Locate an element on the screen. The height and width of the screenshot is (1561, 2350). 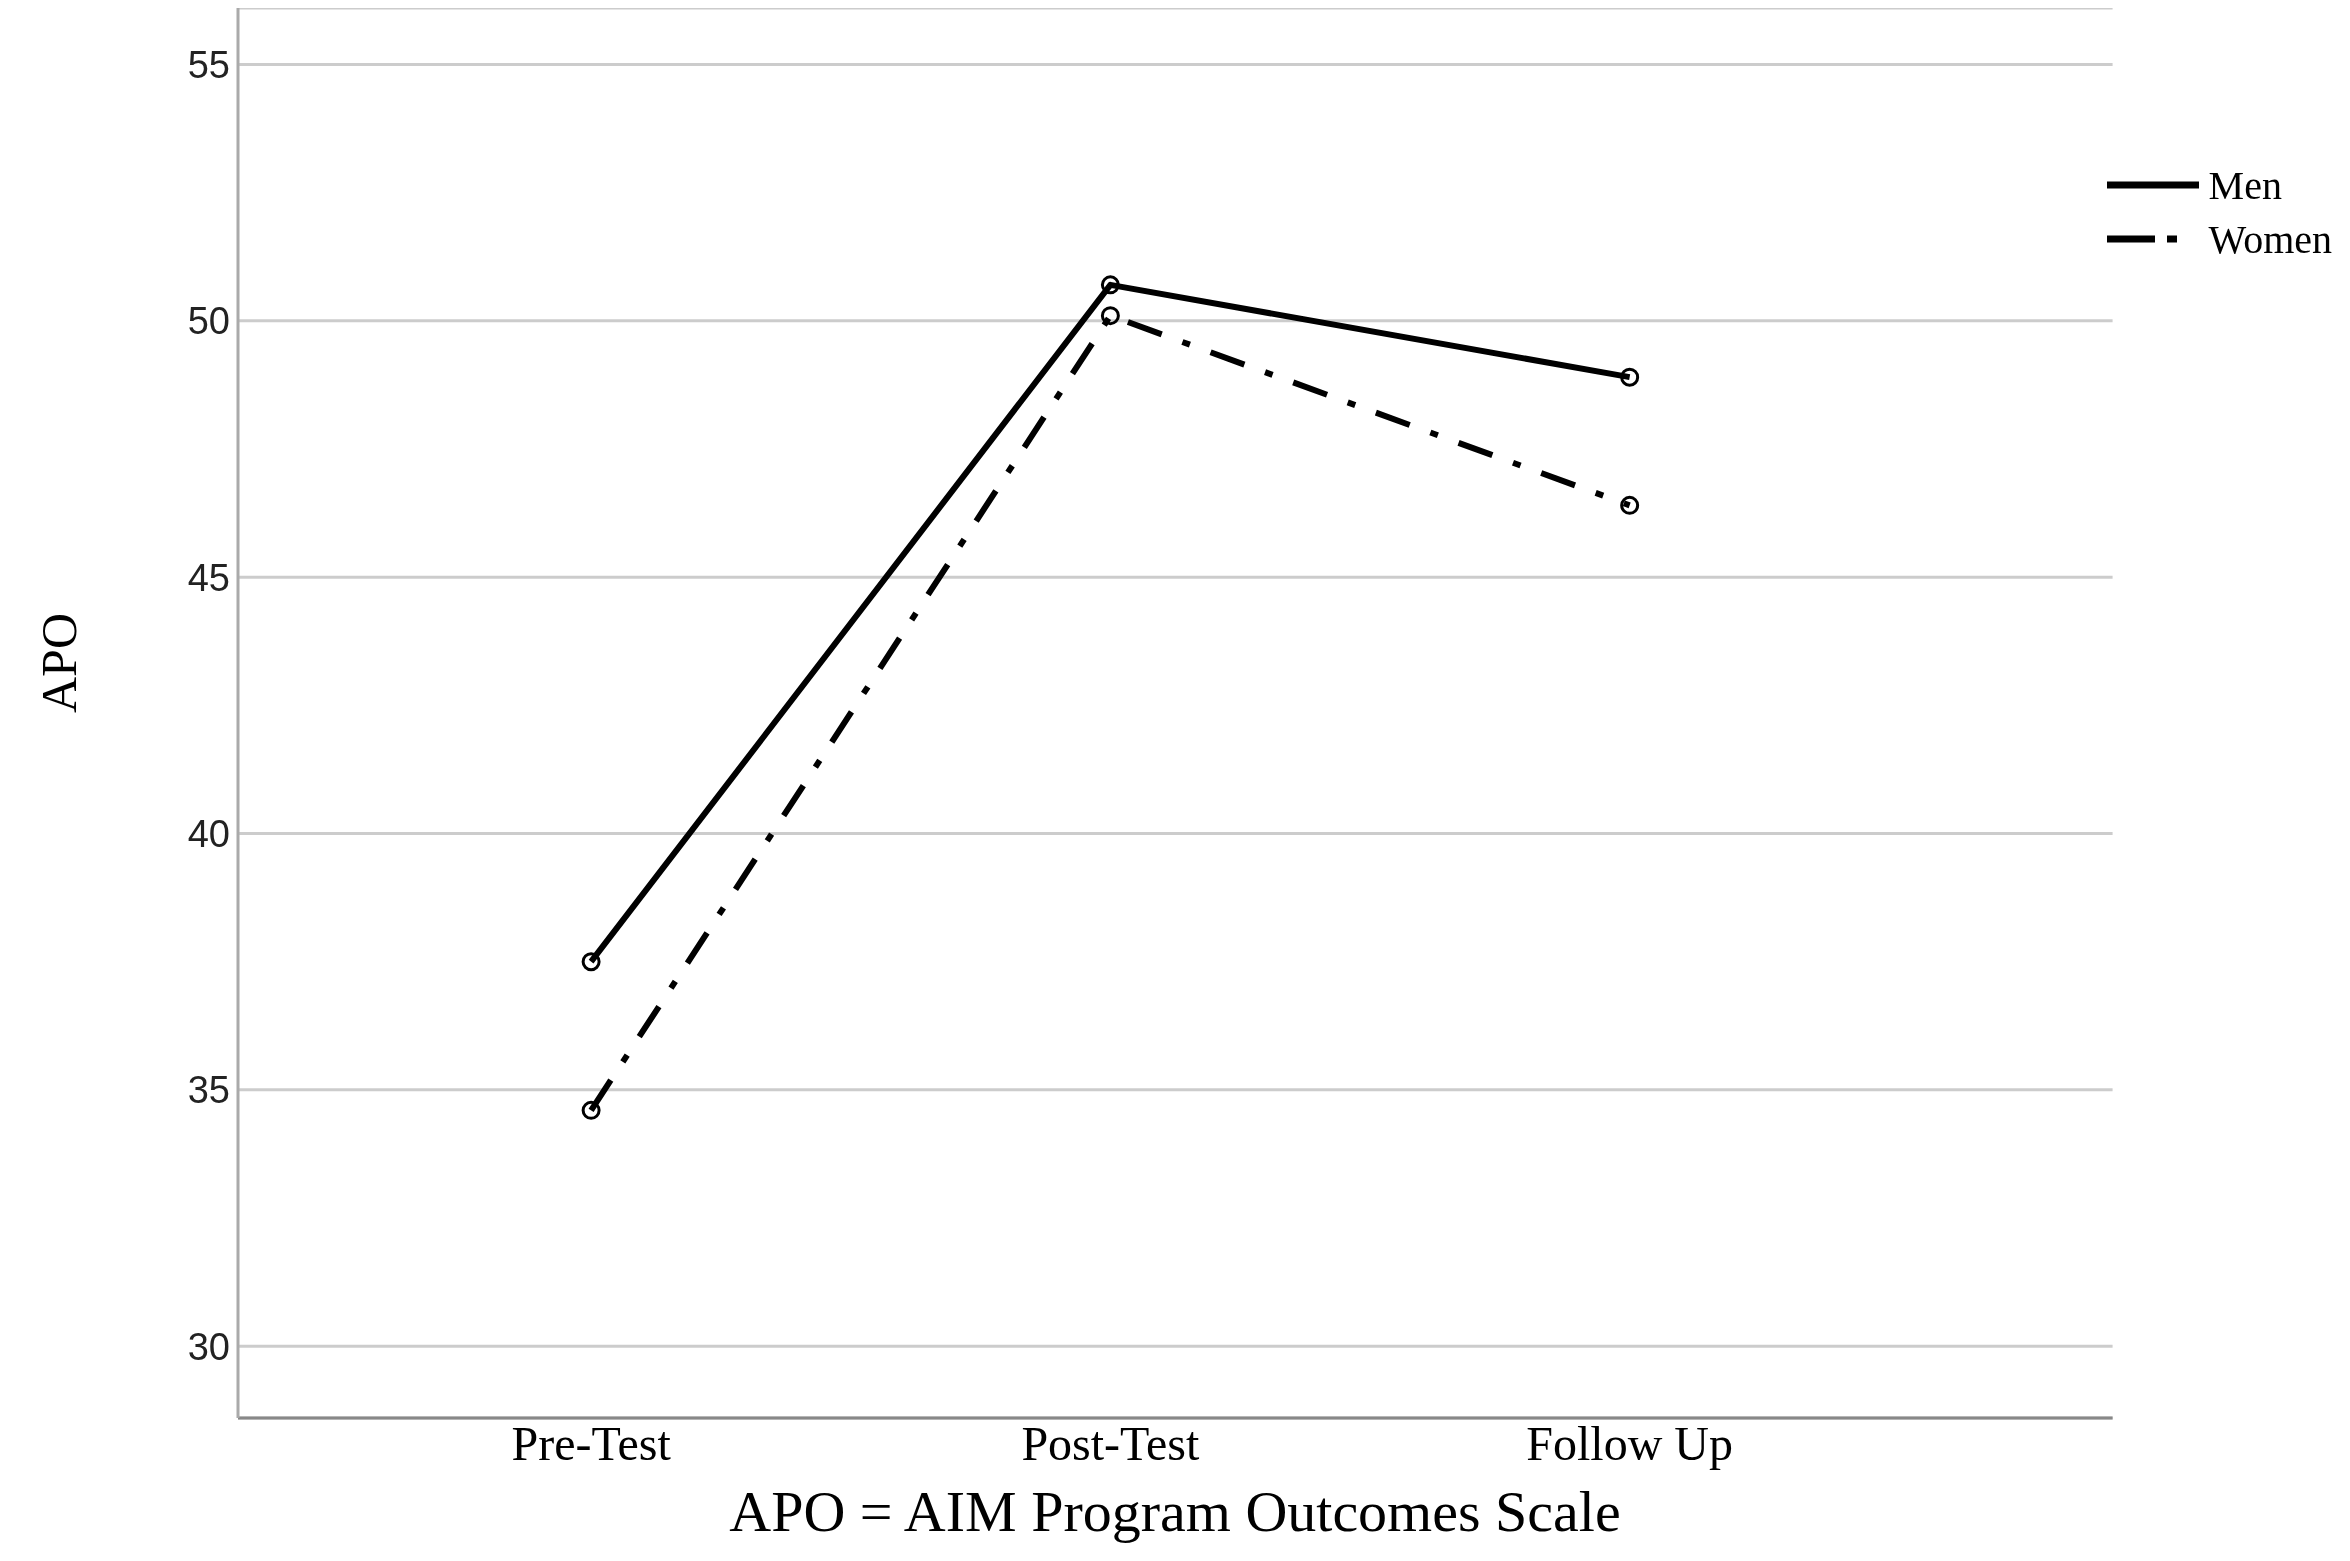
legend-label: Women is located at coordinates (2270, 239).